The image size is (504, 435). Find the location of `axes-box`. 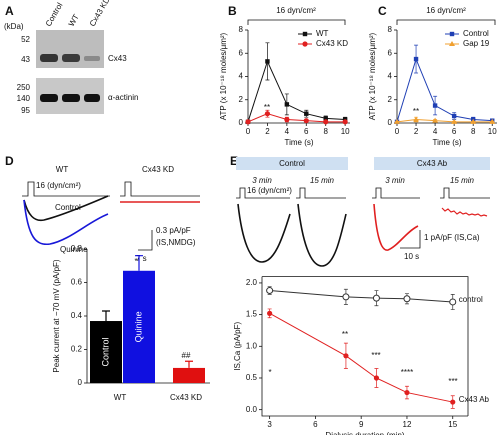

axes-box is located at coordinates (365, 346).